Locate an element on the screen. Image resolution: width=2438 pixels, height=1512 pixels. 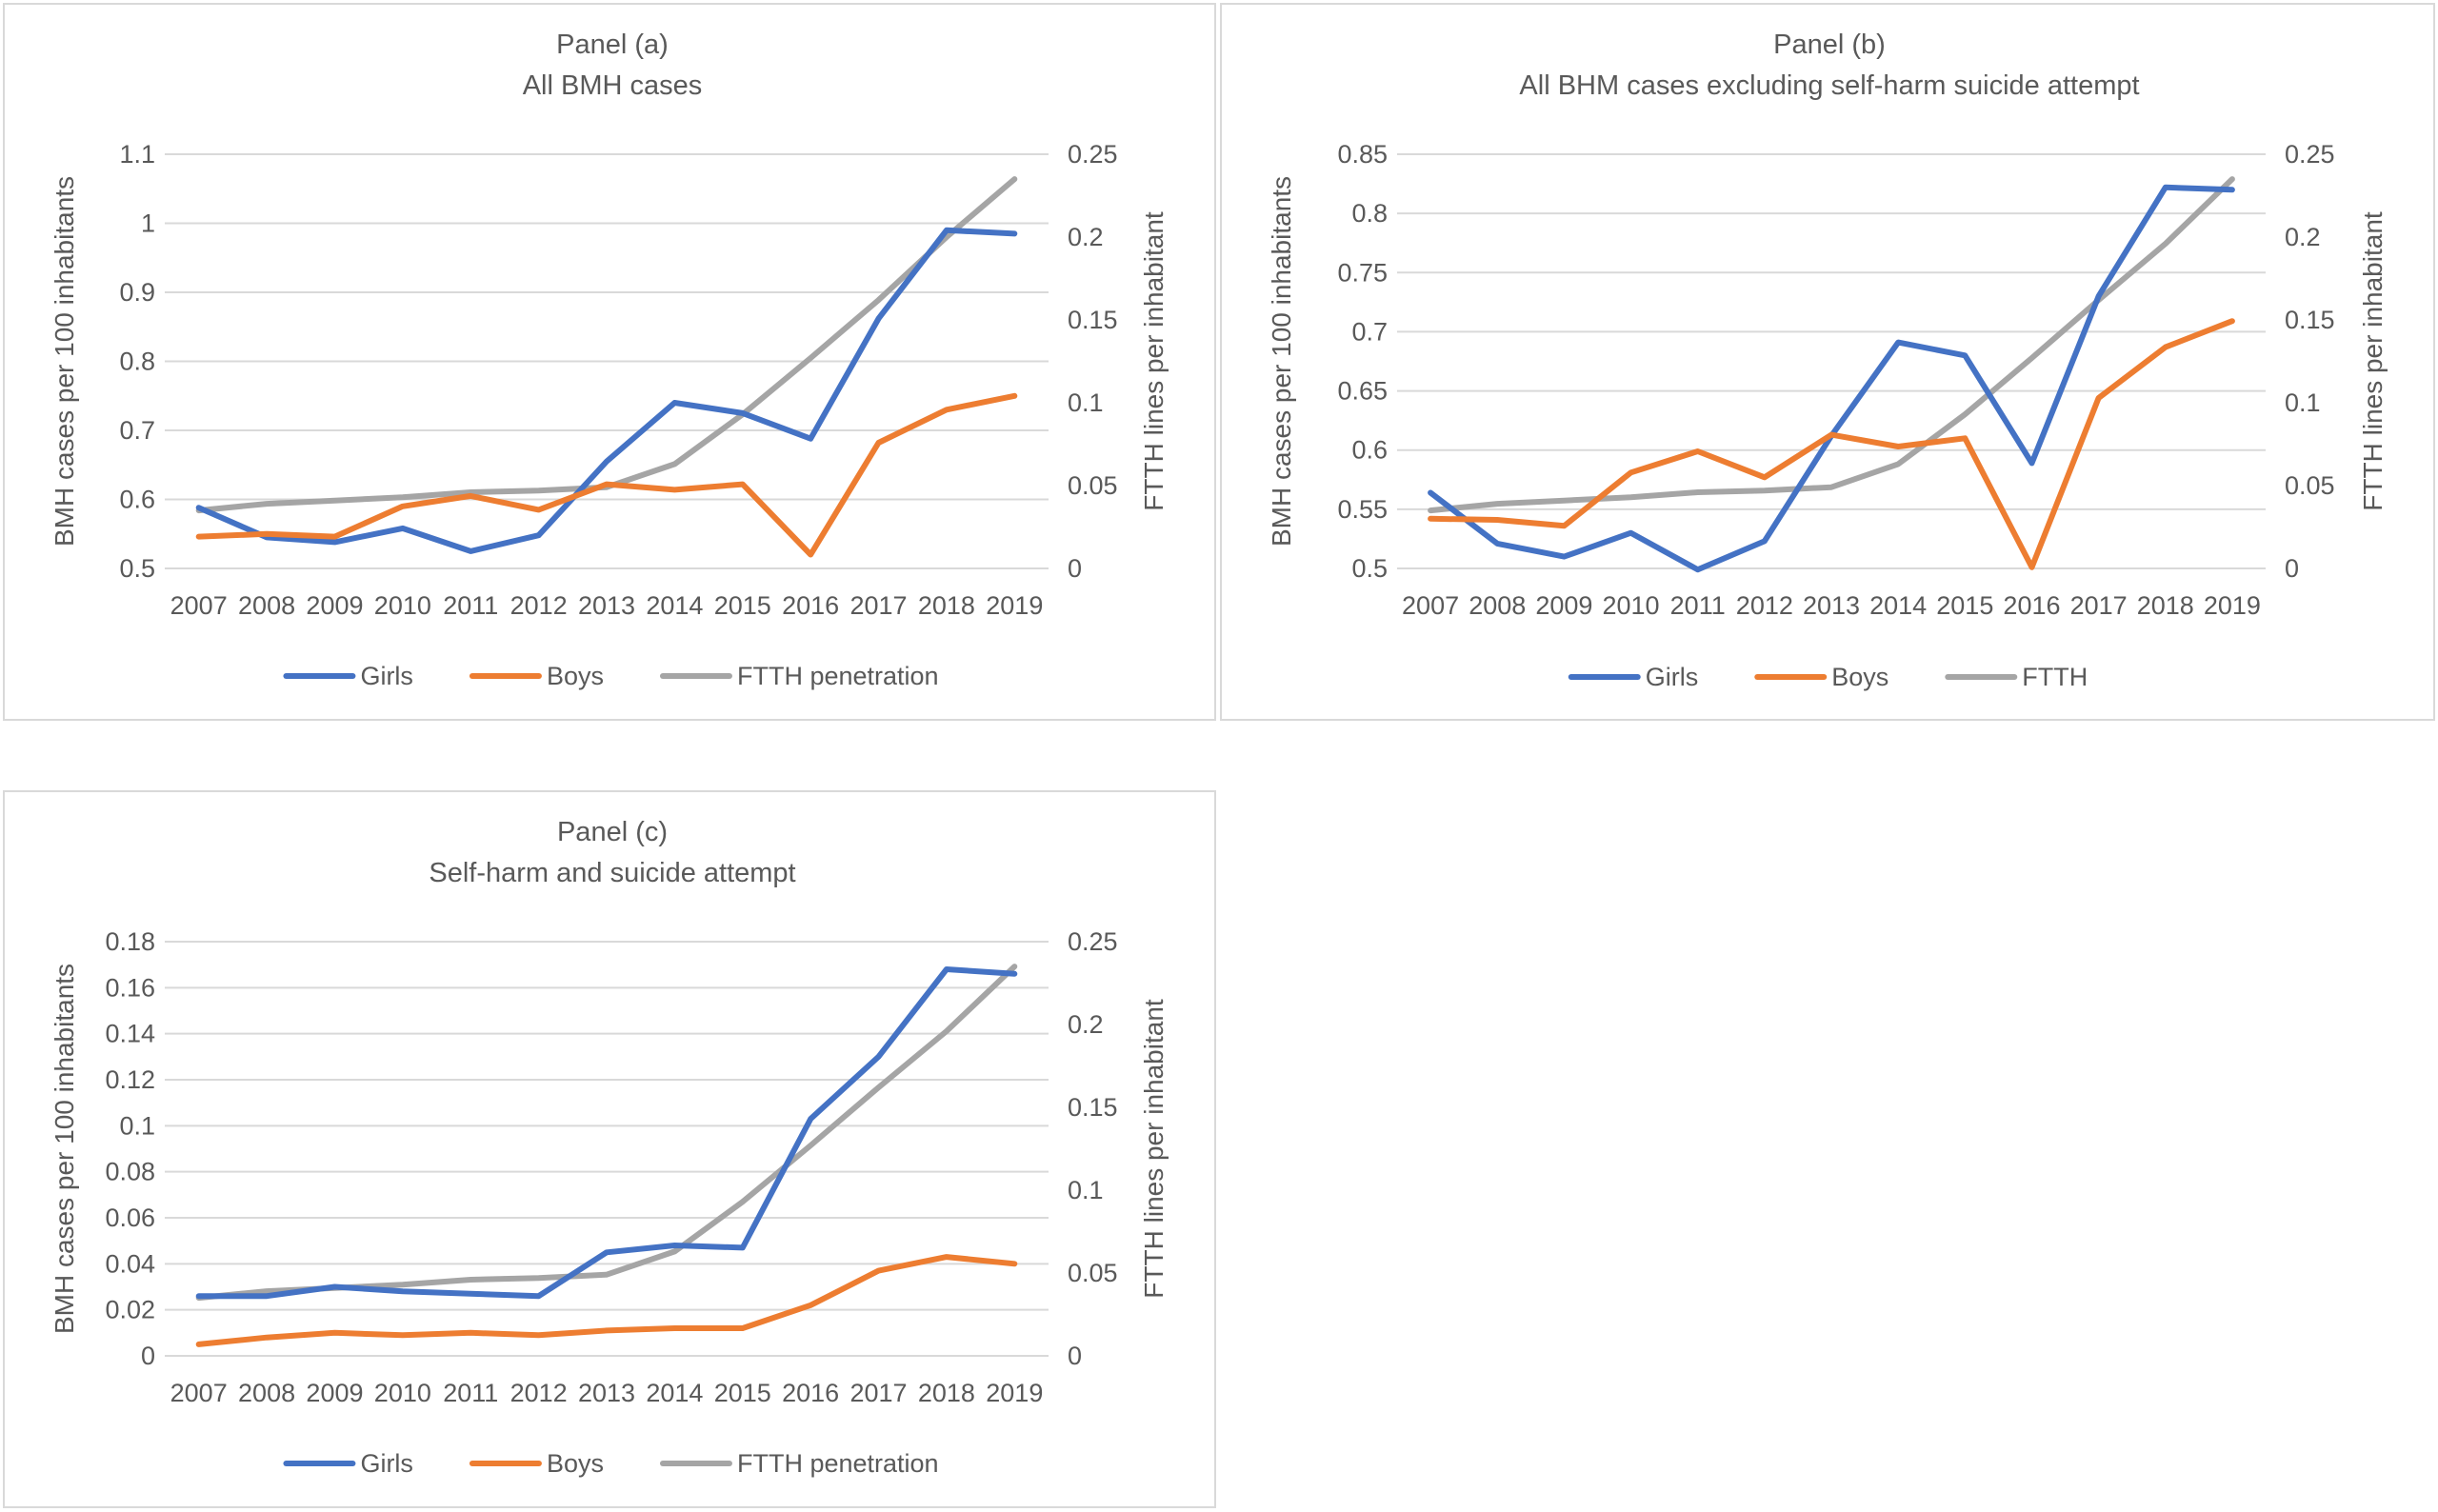
y-tick-label: 0.1 is located at coordinates (137, 1125).